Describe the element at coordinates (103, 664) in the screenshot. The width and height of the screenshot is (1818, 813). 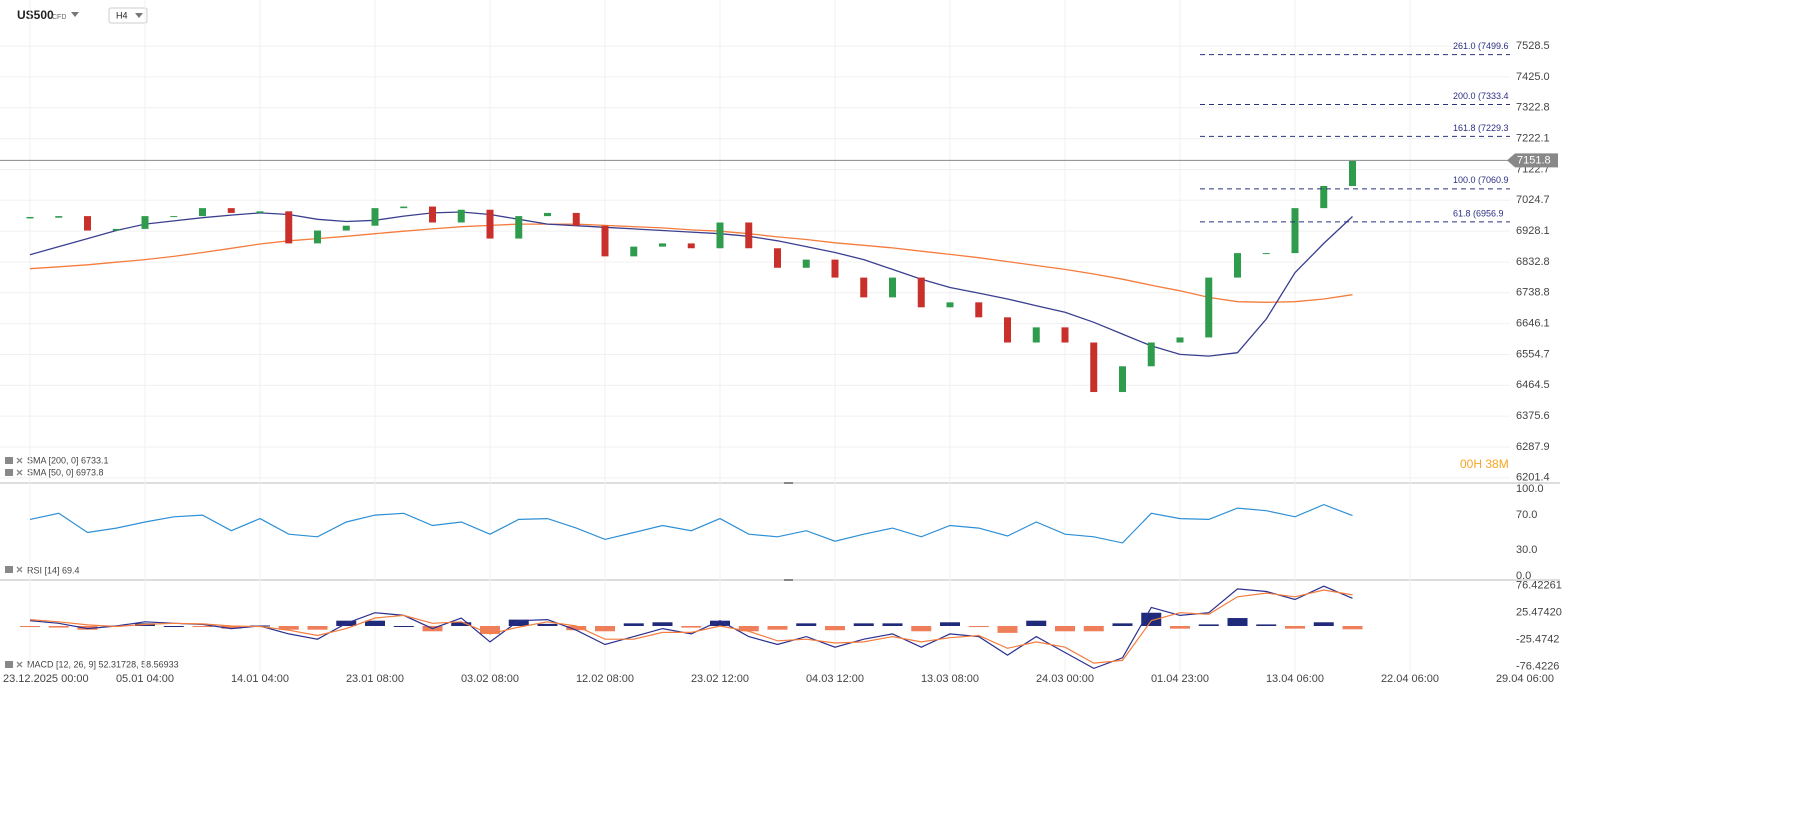
I see `macd-legend: MACD [12, 26, 9] 52.31728, 58.56933` at that location.